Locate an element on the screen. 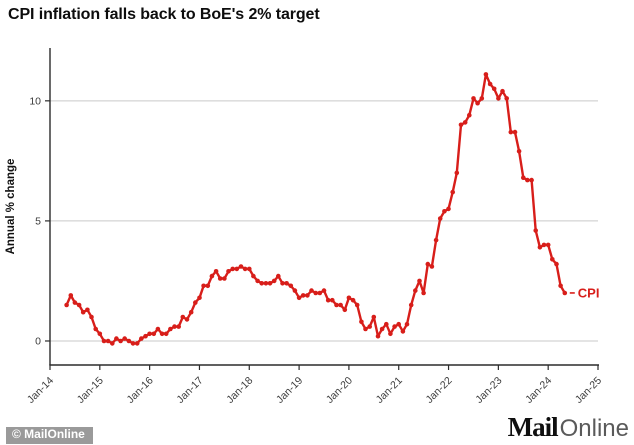  mailonline-logo: MailOnline is located at coordinates (568, 427).